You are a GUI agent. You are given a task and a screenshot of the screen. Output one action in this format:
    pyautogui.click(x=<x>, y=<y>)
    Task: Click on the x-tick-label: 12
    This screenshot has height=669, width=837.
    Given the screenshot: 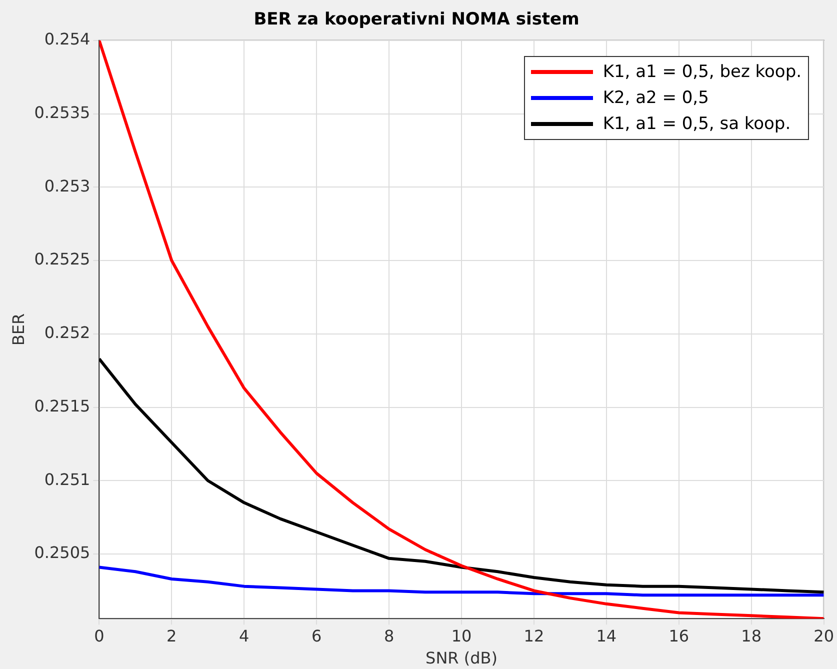 What is the action you would take?
    pyautogui.click(x=534, y=636)
    